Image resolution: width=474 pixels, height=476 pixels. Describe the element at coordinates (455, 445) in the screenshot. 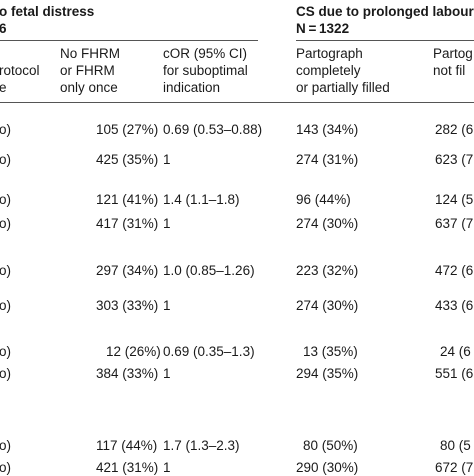

I see `table-cell: 80 (5` at that location.